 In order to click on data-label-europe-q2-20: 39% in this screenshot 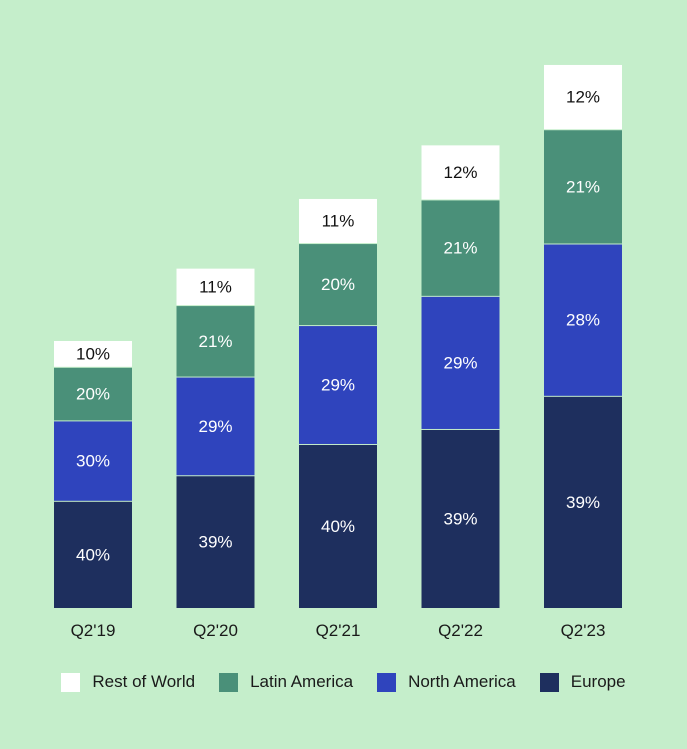, I will do `click(215, 542)`.